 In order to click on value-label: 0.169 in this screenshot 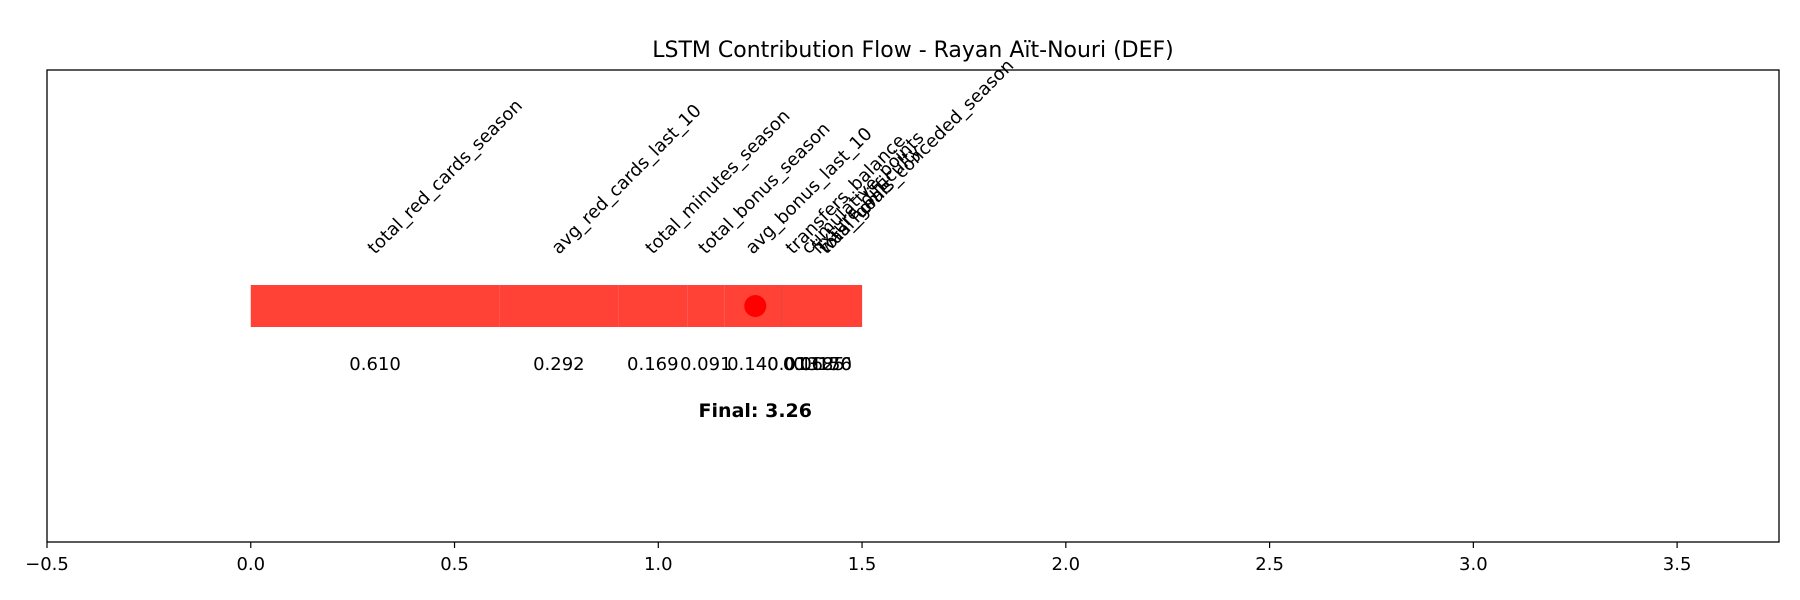, I will do `click(653, 364)`.